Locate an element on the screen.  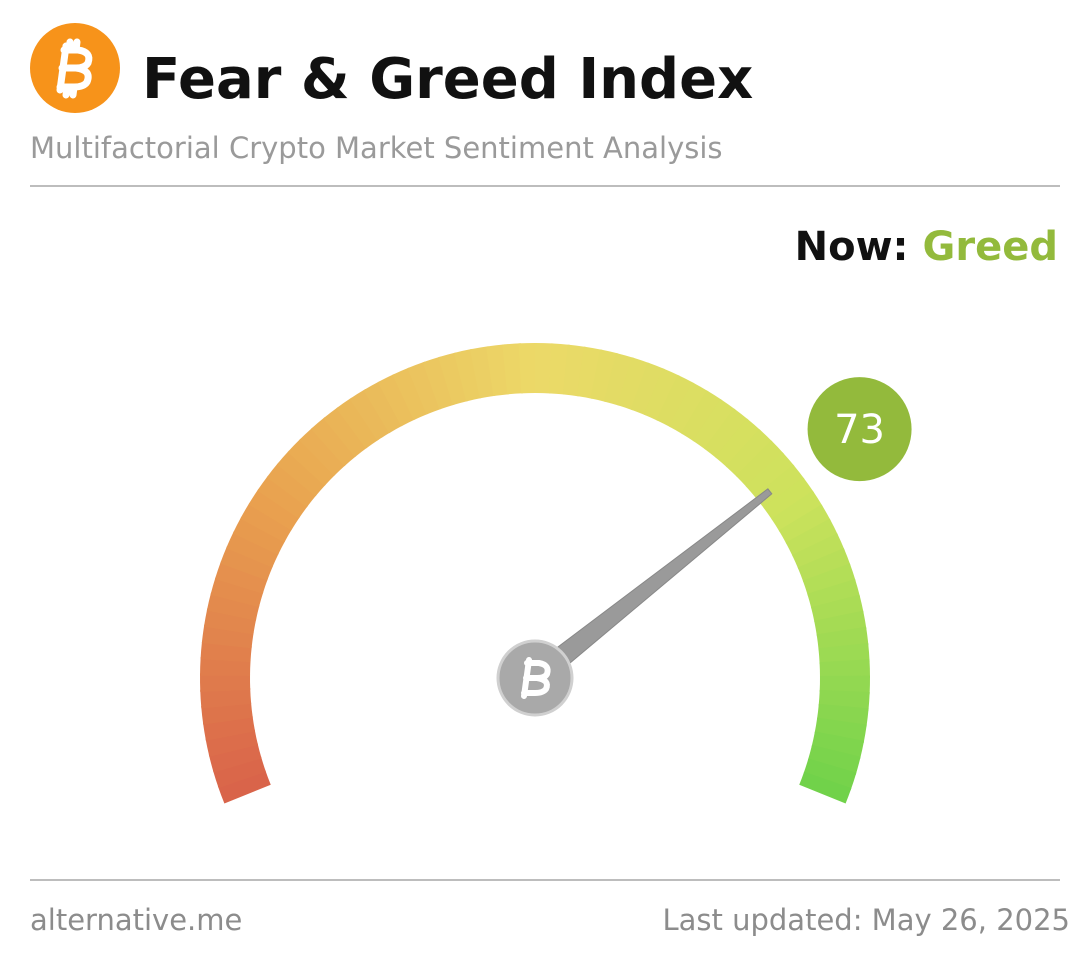
value-badge is located at coordinates (859, 429).